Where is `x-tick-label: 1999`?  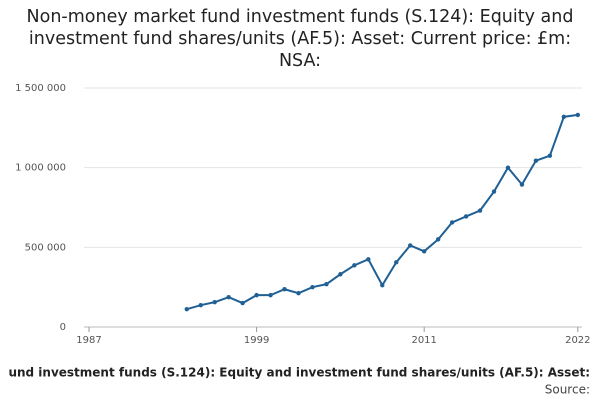
x-tick-label: 1999 is located at coordinates (256, 340).